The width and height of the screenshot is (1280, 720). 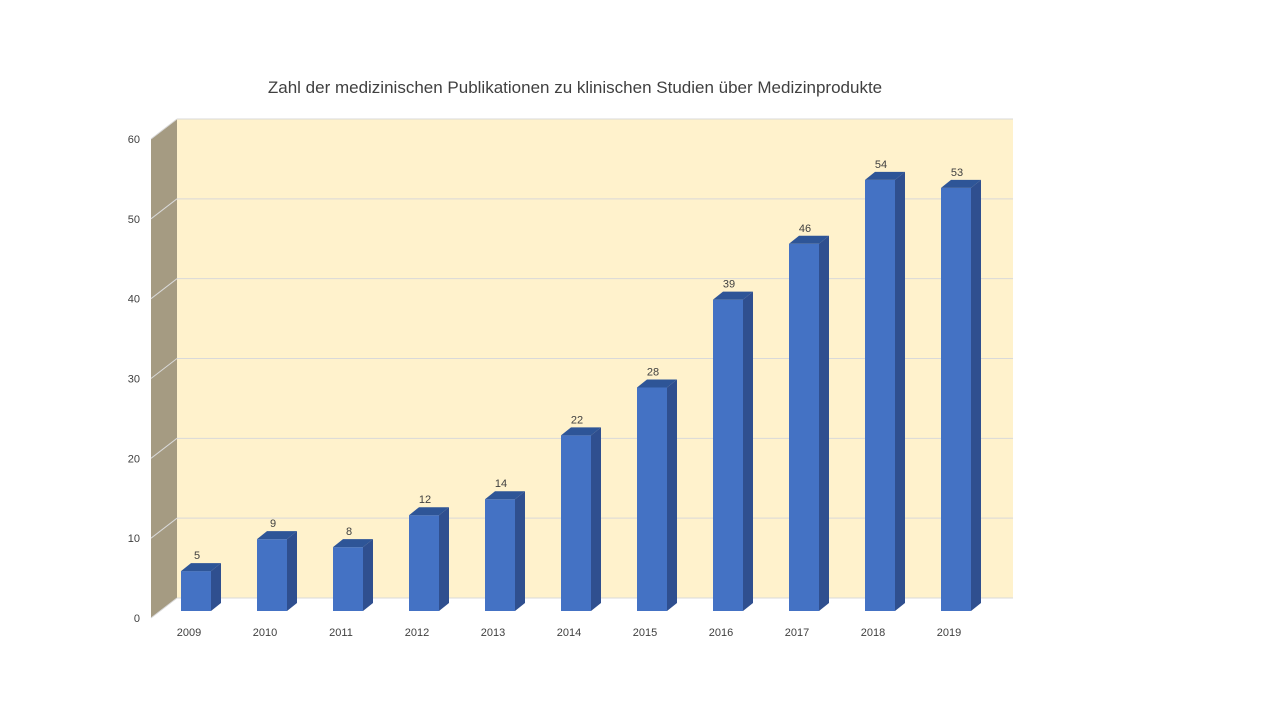 What do you see at coordinates (501, 484) in the screenshot?
I see `data-label: 14` at bounding box center [501, 484].